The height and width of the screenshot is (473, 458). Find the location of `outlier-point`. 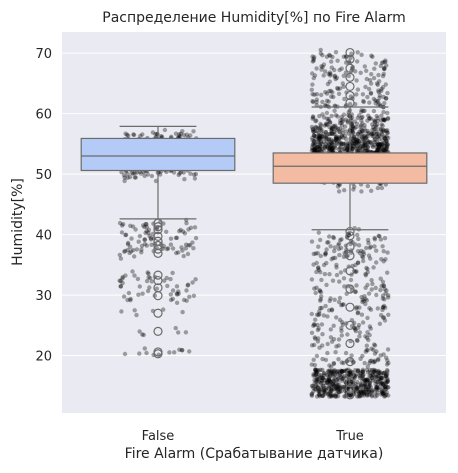

outlier-point is located at coordinates (350, 256).